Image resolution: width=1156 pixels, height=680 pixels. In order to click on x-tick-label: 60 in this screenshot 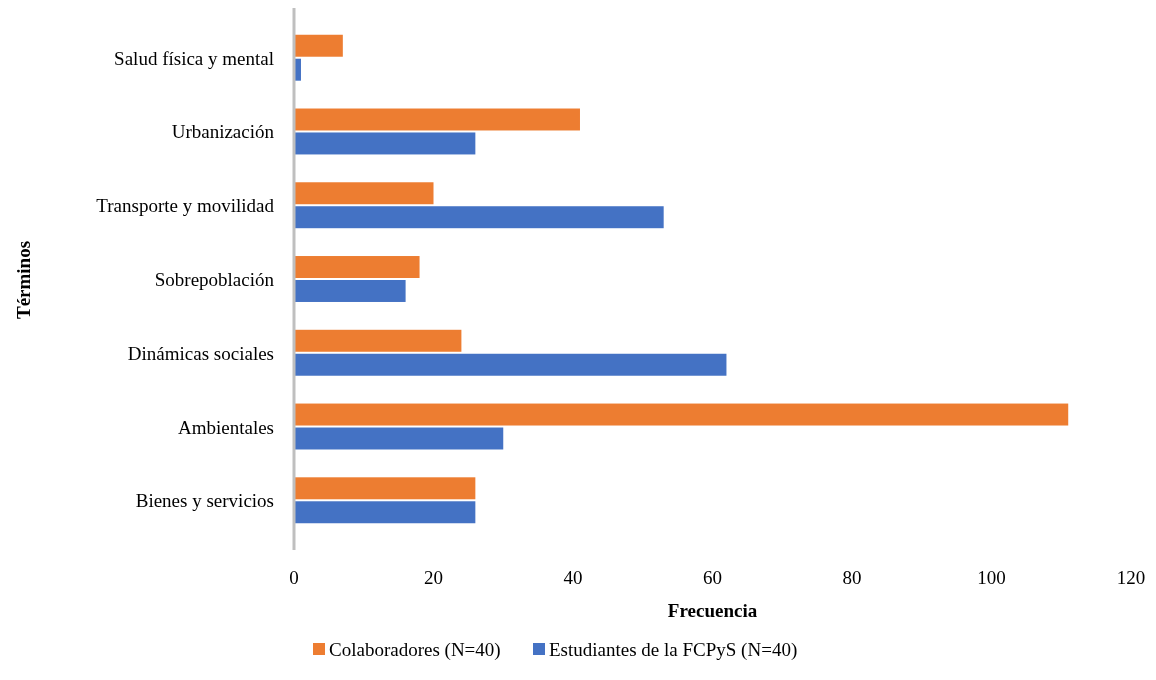, I will do `click(712, 577)`.